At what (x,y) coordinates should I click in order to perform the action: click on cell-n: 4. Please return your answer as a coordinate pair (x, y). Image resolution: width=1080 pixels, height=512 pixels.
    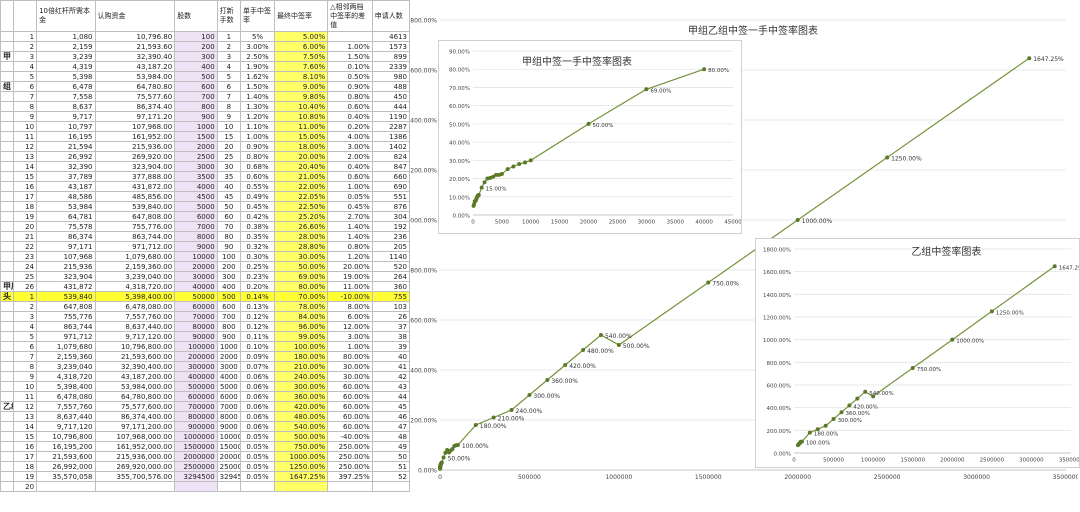
    Looking at the image, I should click on (25, 66).